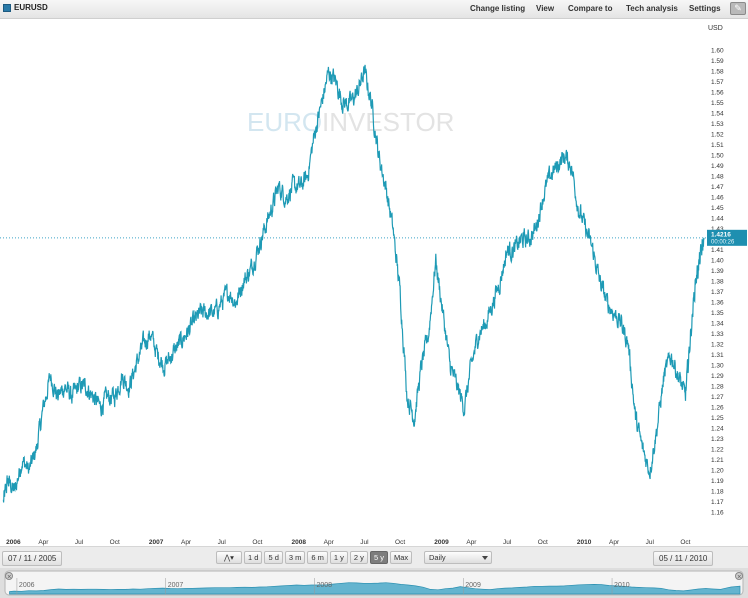  I want to click on navigator-area, so click(375, 588).